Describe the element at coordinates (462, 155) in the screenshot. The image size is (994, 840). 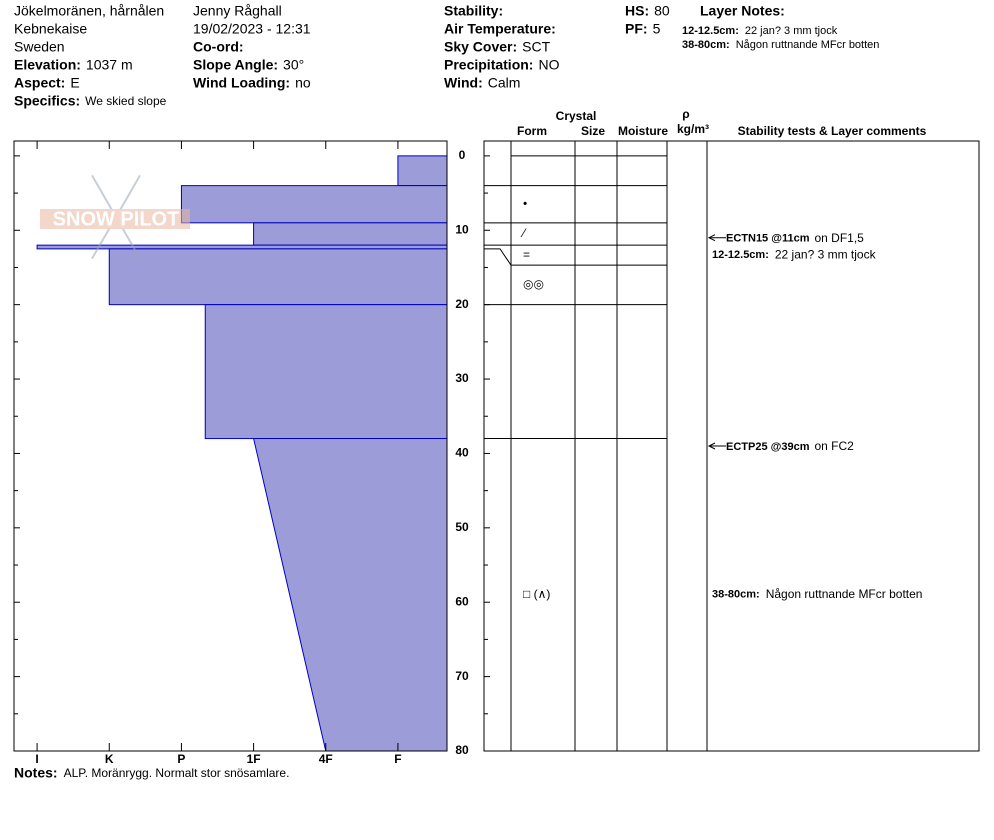
I see `y-tick-label: 0` at that location.